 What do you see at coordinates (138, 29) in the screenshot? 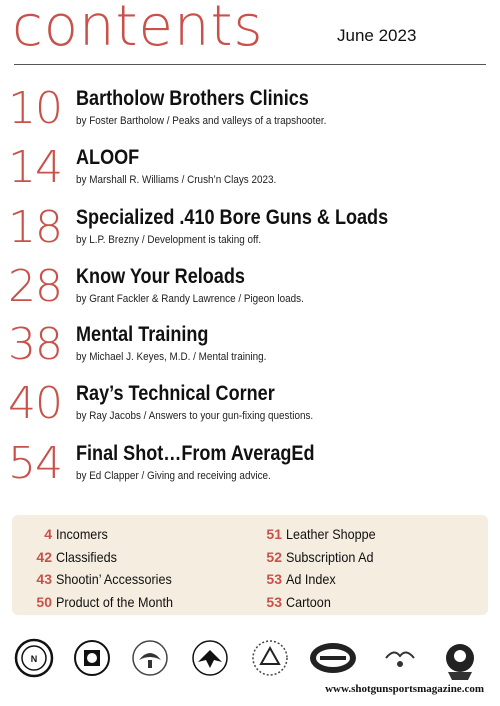
I see `page-title: contents` at bounding box center [138, 29].